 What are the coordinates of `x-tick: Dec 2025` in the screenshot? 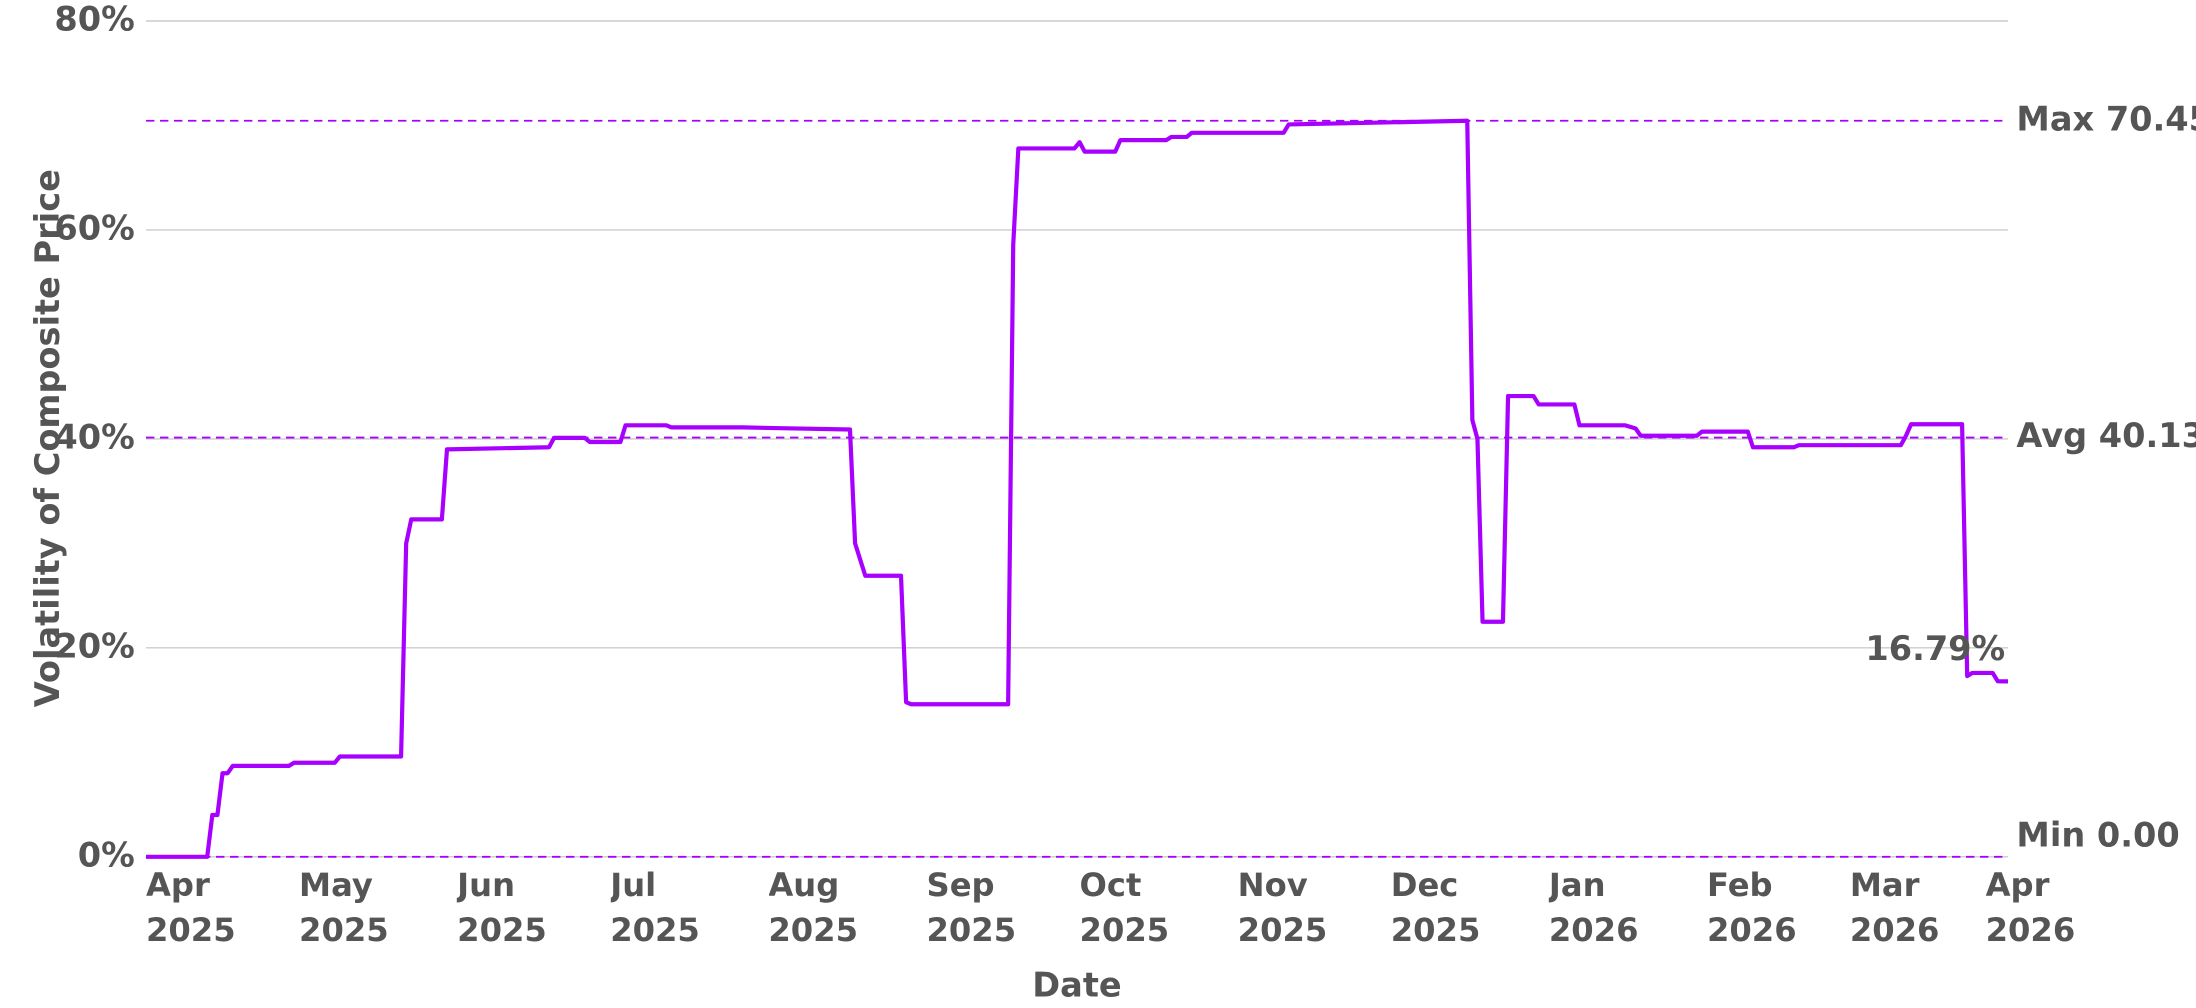 It's located at (1435, 909).